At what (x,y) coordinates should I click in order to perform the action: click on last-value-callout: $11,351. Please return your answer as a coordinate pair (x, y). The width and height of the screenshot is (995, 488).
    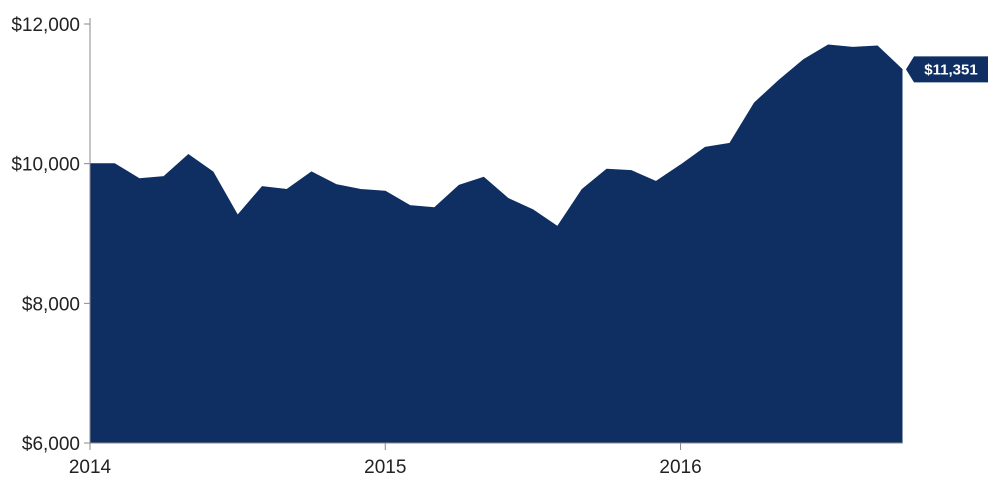
    Looking at the image, I should click on (947, 69).